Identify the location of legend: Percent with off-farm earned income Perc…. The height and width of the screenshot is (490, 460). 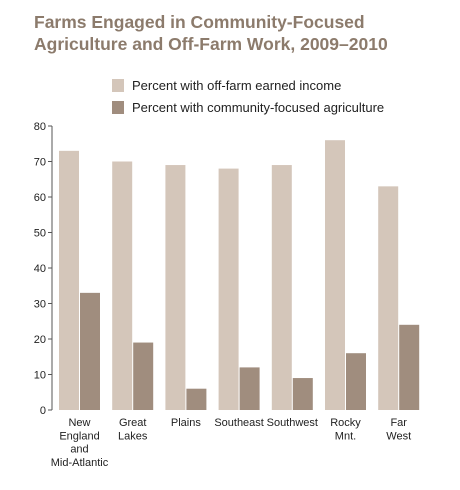
(248, 97).